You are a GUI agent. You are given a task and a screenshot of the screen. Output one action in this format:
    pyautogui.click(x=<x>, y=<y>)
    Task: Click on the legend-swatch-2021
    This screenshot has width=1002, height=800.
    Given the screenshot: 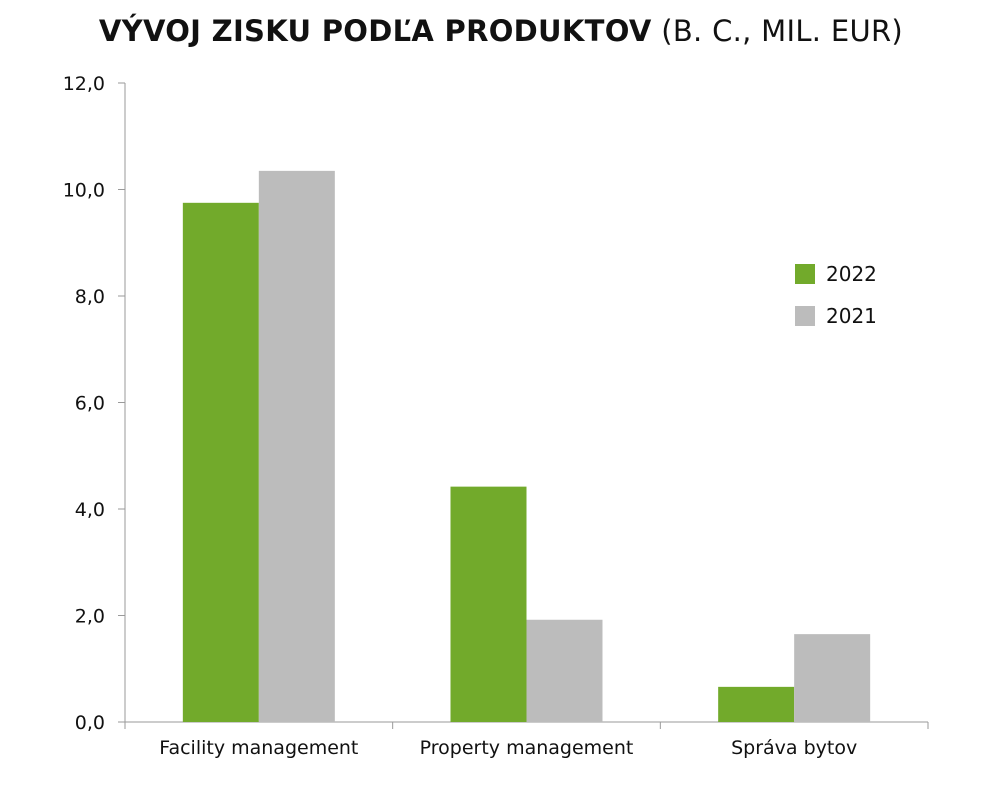 What is the action you would take?
    pyautogui.click(x=805, y=316)
    